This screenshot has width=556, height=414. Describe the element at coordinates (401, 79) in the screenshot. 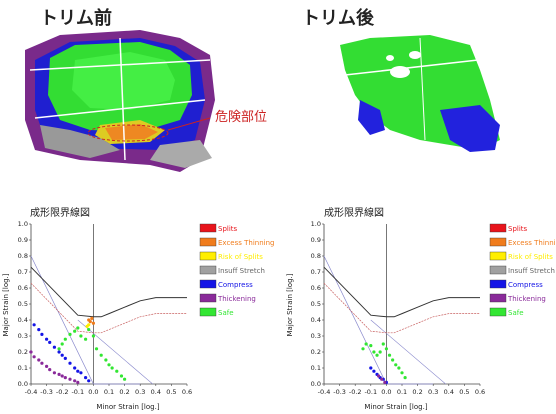

I see `after-panel: トリム後` at that location.